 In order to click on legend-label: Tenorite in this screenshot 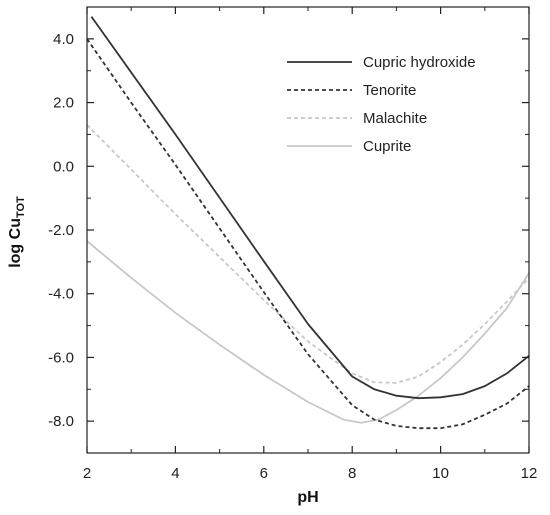, I will do `click(389, 90)`.